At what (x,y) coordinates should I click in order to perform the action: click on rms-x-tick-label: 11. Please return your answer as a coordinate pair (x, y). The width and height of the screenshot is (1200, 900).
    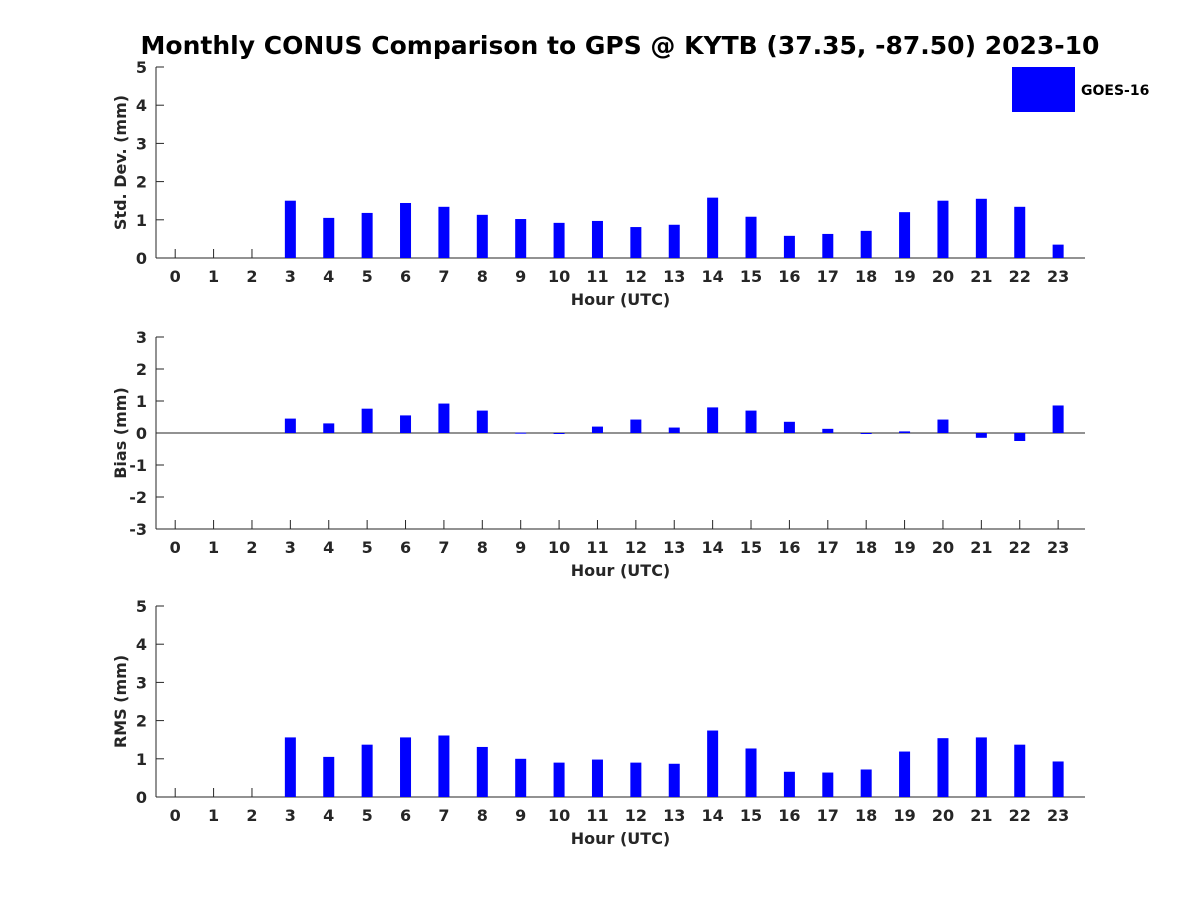
    Looking at the image, I should click on (597, 815).